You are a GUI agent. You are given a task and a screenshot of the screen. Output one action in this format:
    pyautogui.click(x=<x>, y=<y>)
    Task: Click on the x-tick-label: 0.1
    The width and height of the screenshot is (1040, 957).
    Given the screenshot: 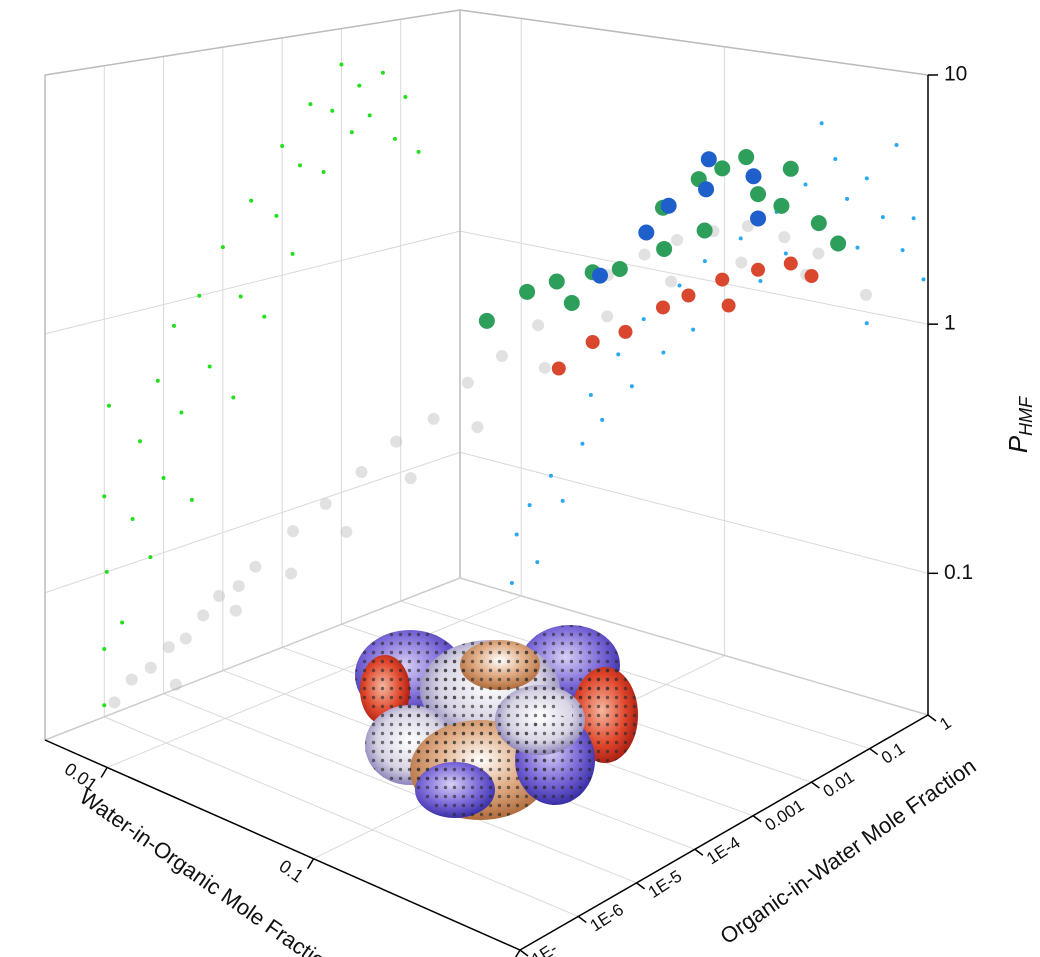 What is the action you would take?
    pyautogui.click(x=291, y=871)
    